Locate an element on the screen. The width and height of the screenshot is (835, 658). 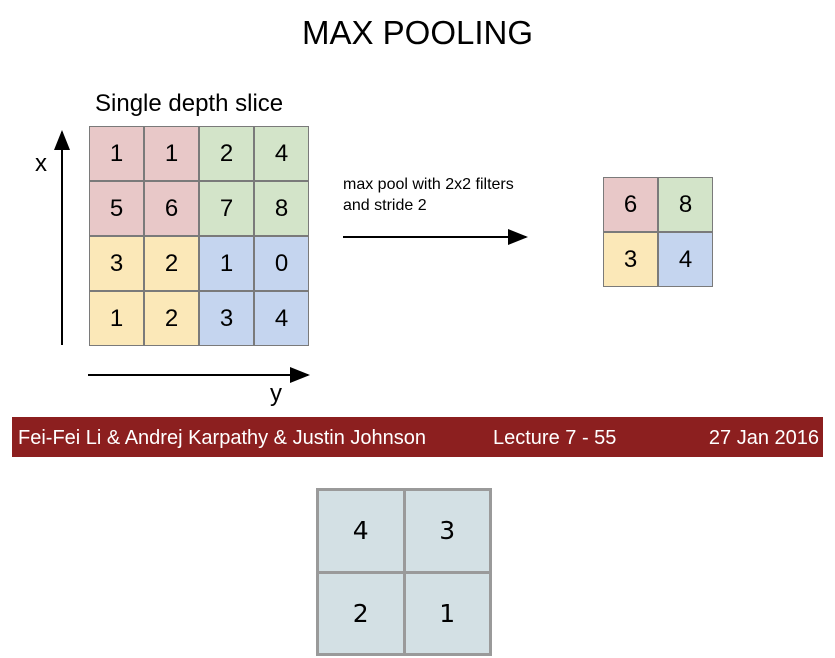
second-cell: 1 is located at coordinates (447, 613).